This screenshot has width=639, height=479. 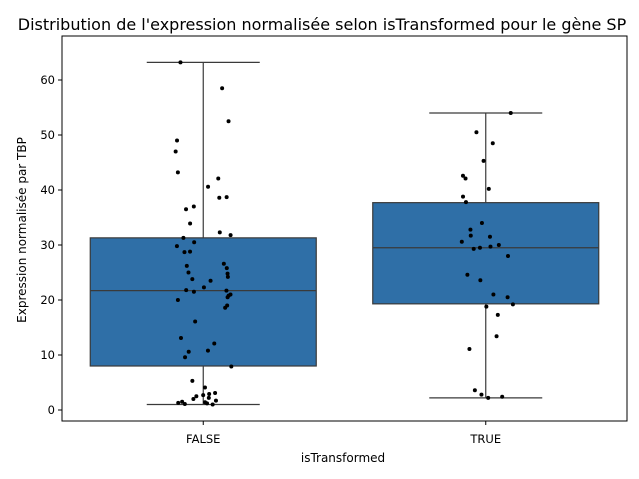 What do you see at coordinates (47, 80) in the screenshot?
I see `y-tick-label: 60` at bounding box center [47, 80].